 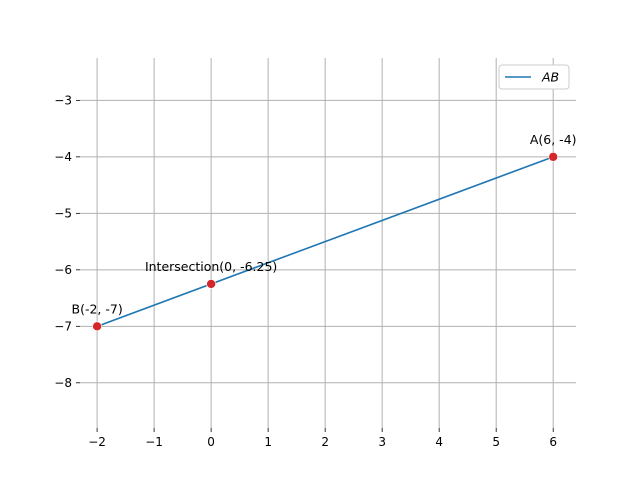 What do you see at coordinates (496, 442) in the screenshot?
I see `x-tick-label: 5` at bounding box center [496, 442].